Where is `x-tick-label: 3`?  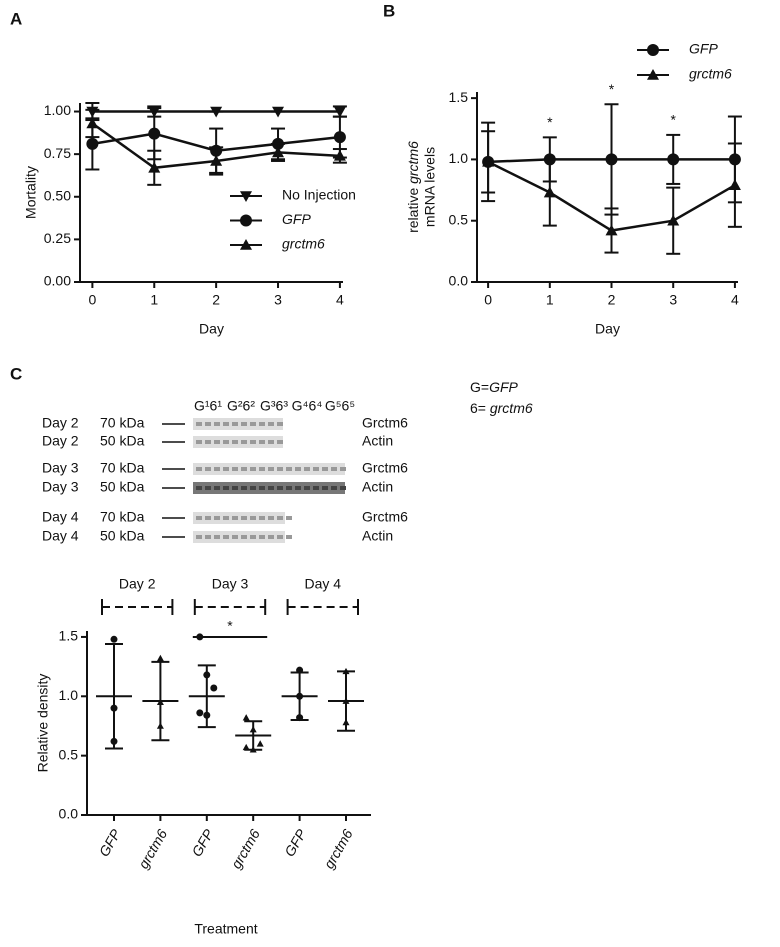 x-tick-label: 3 is located at coordinates (278, 300).